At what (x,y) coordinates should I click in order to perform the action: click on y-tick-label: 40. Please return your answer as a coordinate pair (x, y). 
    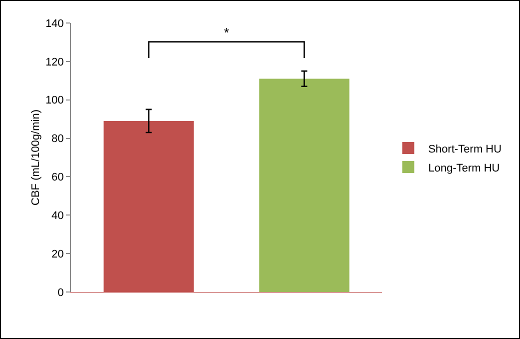
    Looking at the image, I should click on (58, 216).